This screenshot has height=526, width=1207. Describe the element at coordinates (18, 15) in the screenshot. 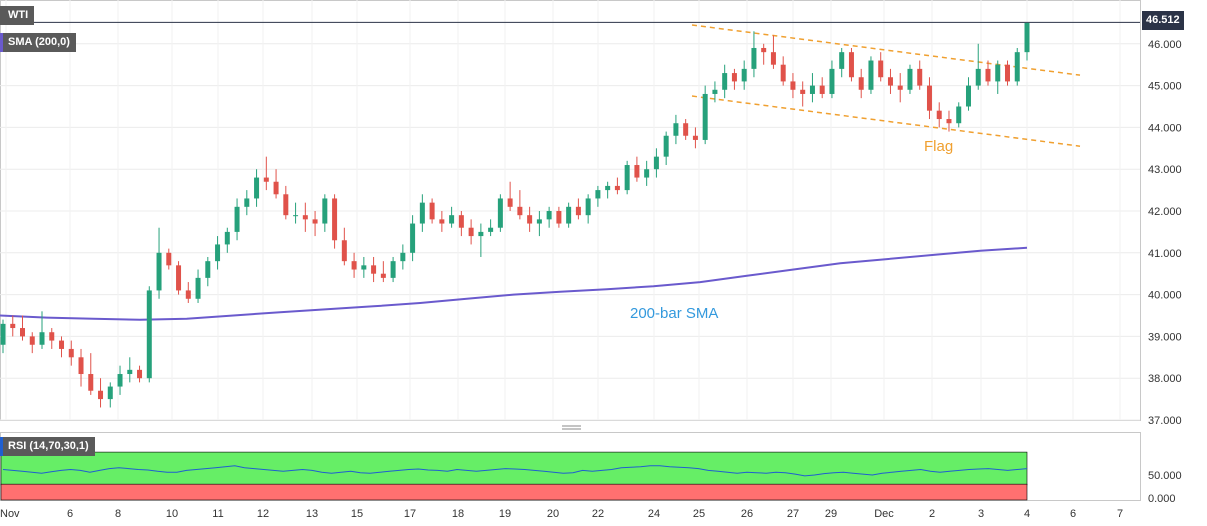

I see `symbol-text: WTI` at that location.